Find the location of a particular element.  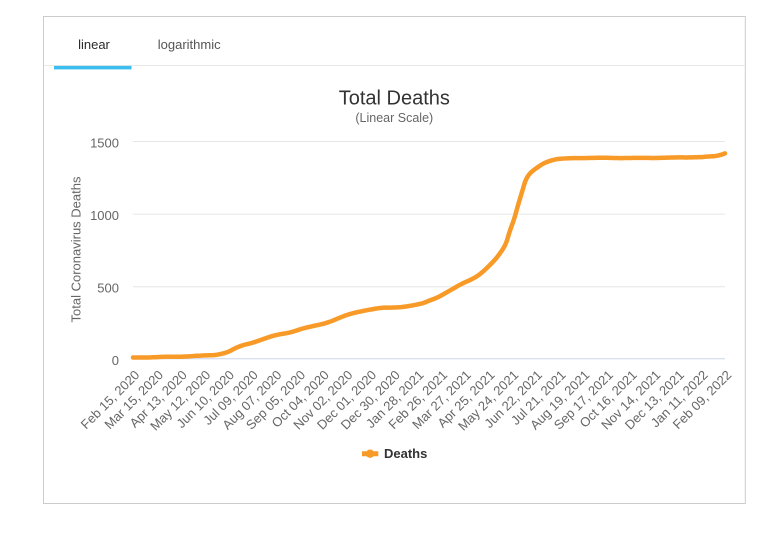

svg-text: Total Deaths is located at coordinates (394, 98).